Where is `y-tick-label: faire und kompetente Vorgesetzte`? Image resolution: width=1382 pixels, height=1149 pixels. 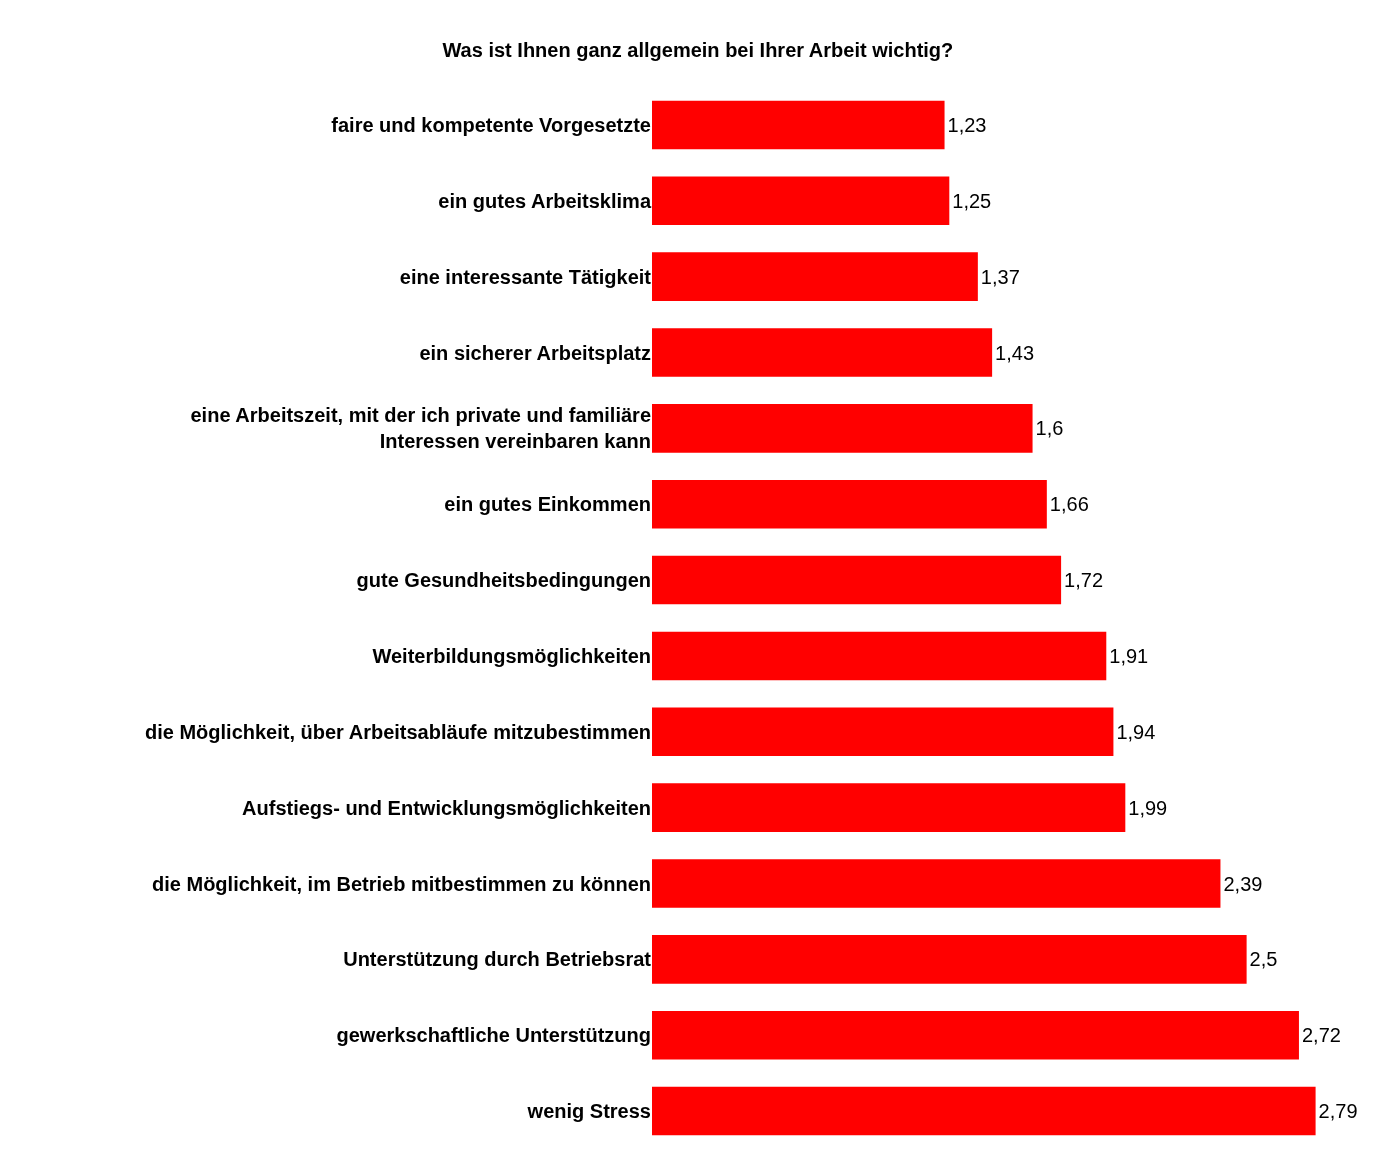 y-tick-label: faire und kompetente Vorgesetzte is located at coordinates (491, 124).